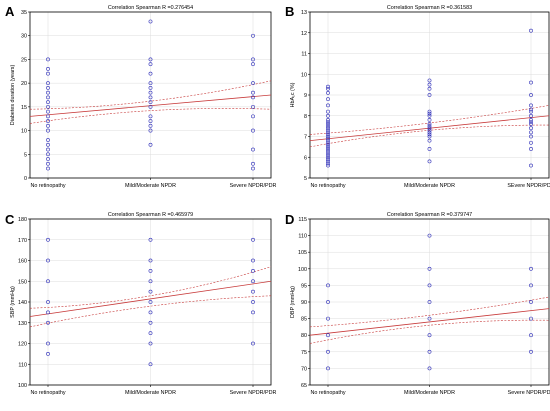 The image size is (550, 411). Describe the element at coordinates (25, 155) in the screenshot. I see `y-tick-label: 5` at that location.